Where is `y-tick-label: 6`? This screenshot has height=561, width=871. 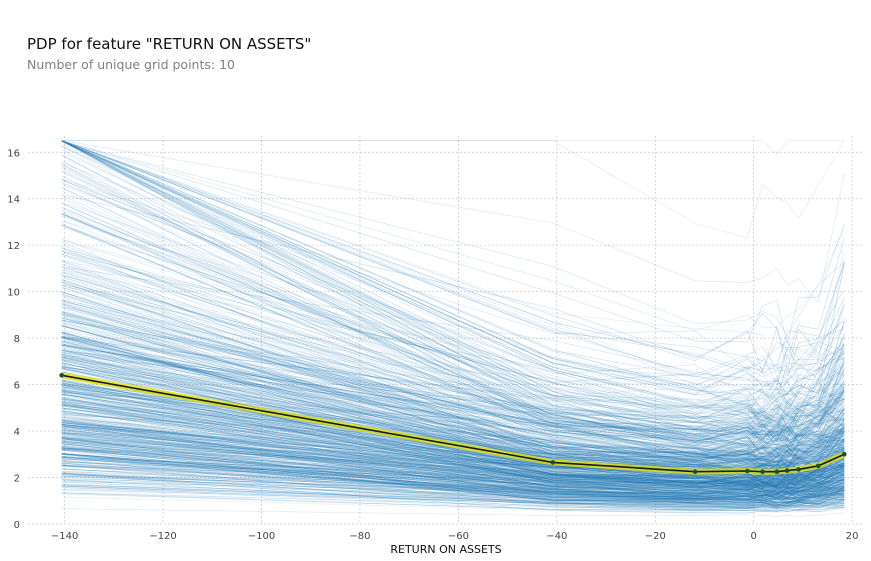 y-tick-label: 6 is located at coordinates (17, 386).